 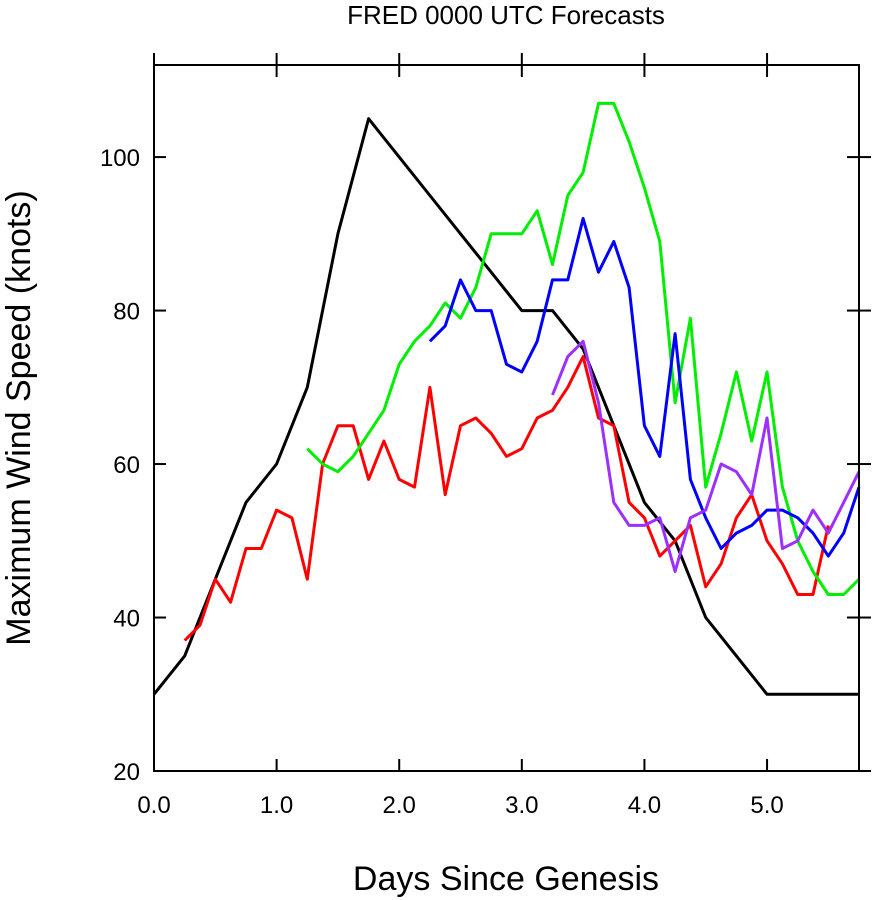 I want to click on x-tick-label: 4.0, so click(x=644, y=805).